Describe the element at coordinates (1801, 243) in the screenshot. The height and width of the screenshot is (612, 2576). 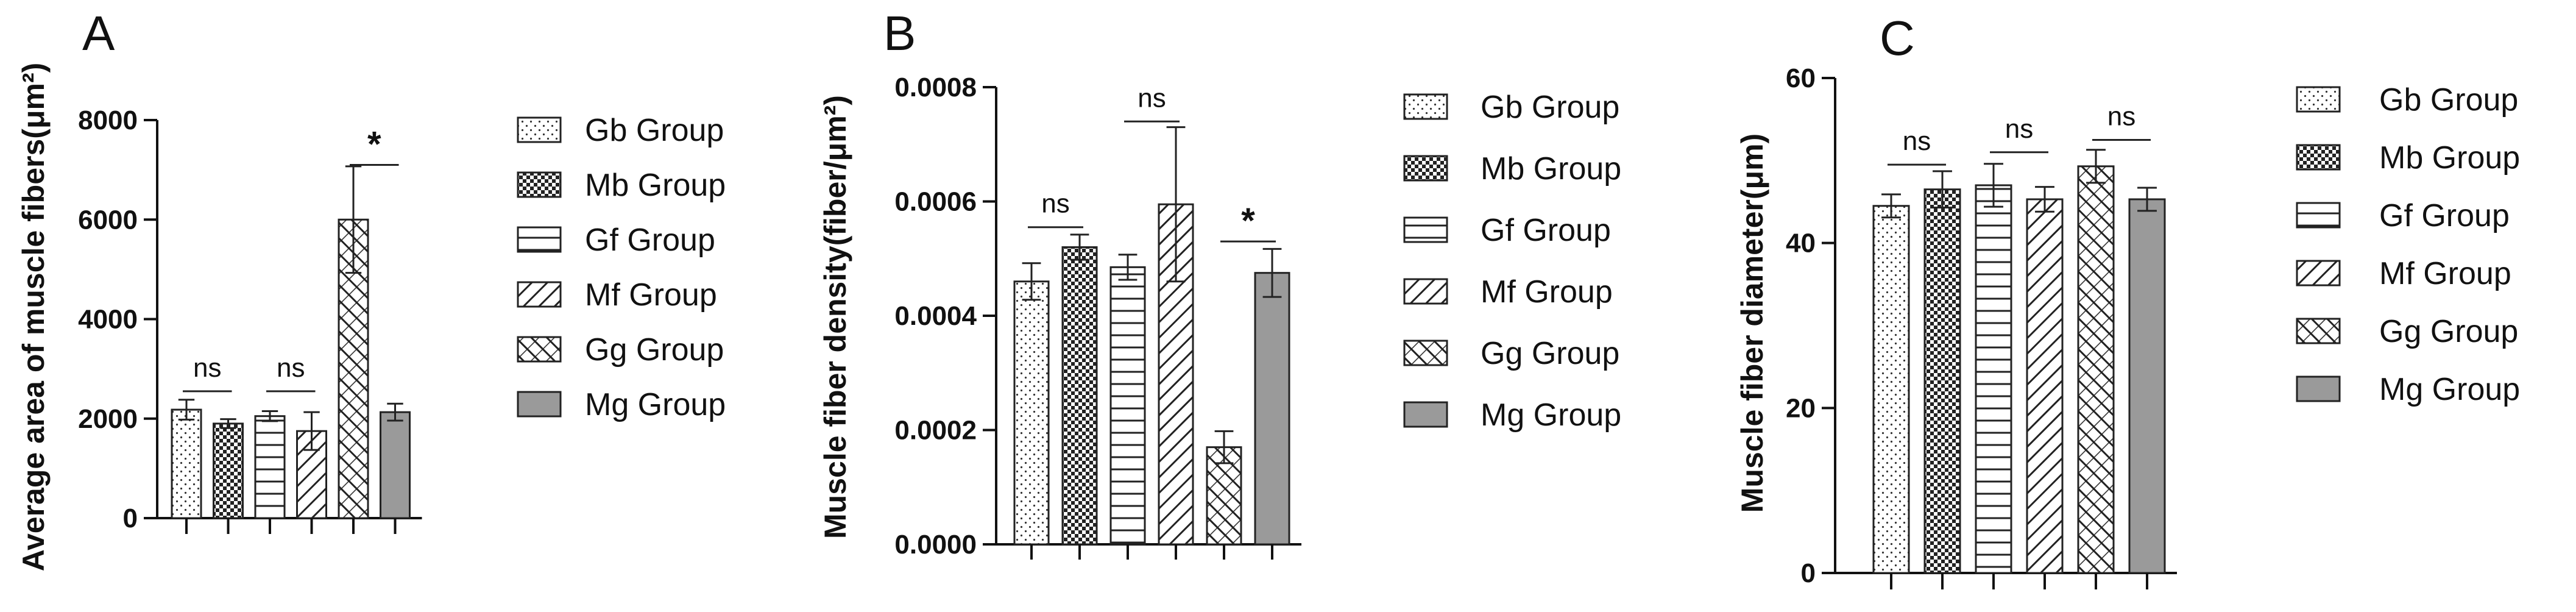
I see `y-tick-label: 40` at that location.